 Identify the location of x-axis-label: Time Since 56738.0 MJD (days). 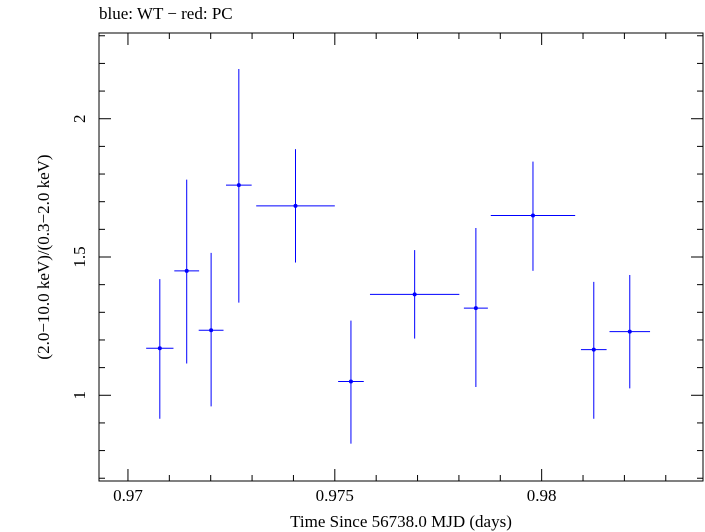
(401, 521).